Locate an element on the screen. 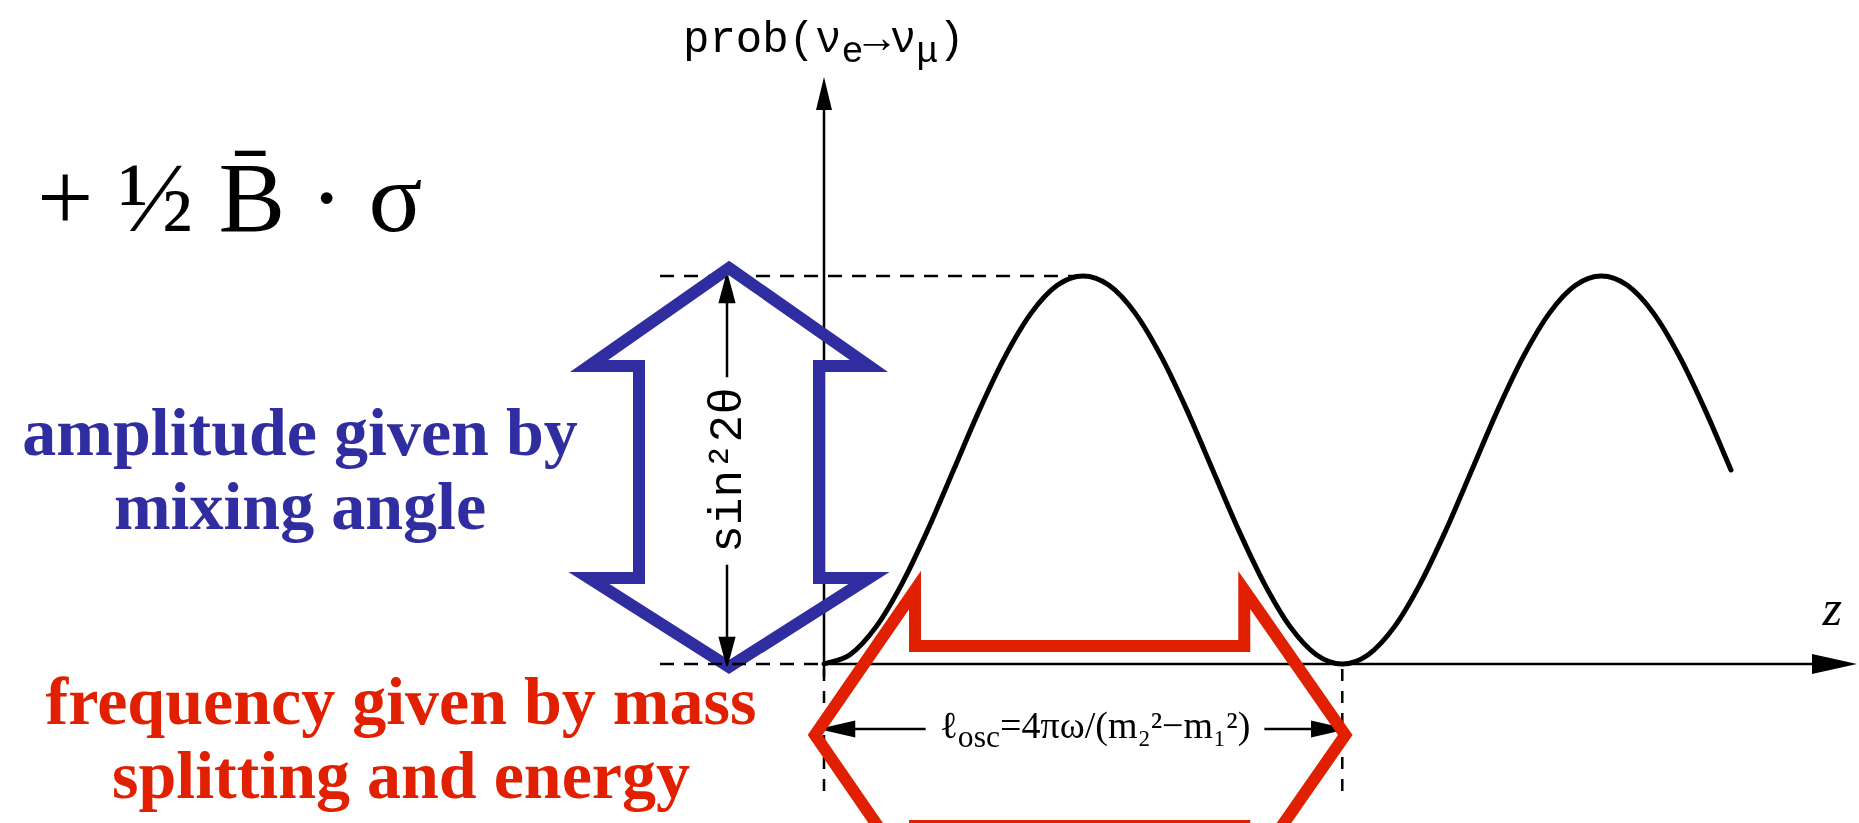 The width and height of the screenshot is (1859, 823). text: frequency given by mass splitting and energy is located at coordinates (401, 738).